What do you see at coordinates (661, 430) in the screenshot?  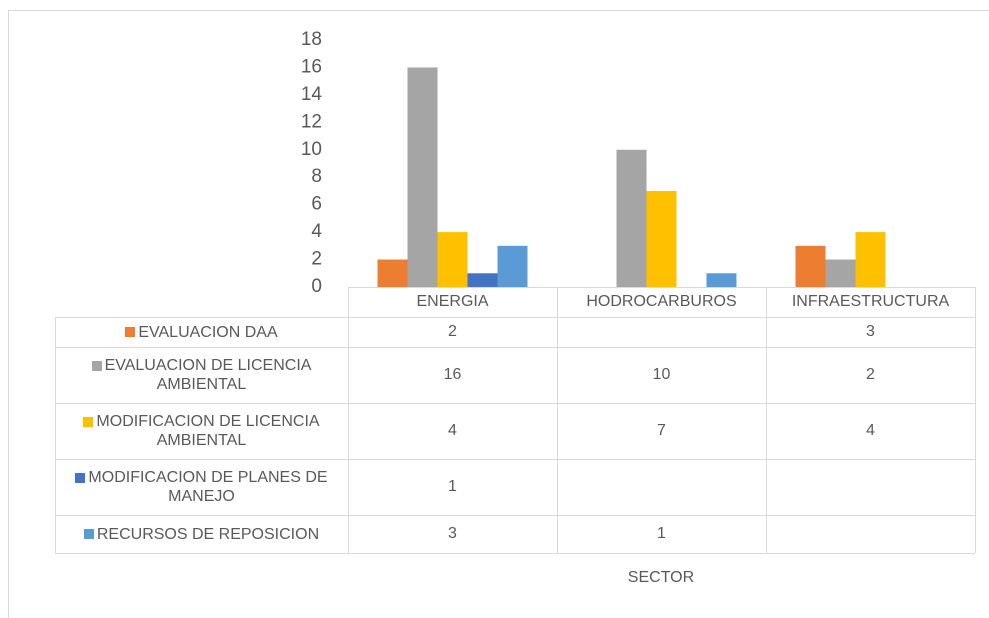 I see `table-value: 7` at bounding box center [661, 430].